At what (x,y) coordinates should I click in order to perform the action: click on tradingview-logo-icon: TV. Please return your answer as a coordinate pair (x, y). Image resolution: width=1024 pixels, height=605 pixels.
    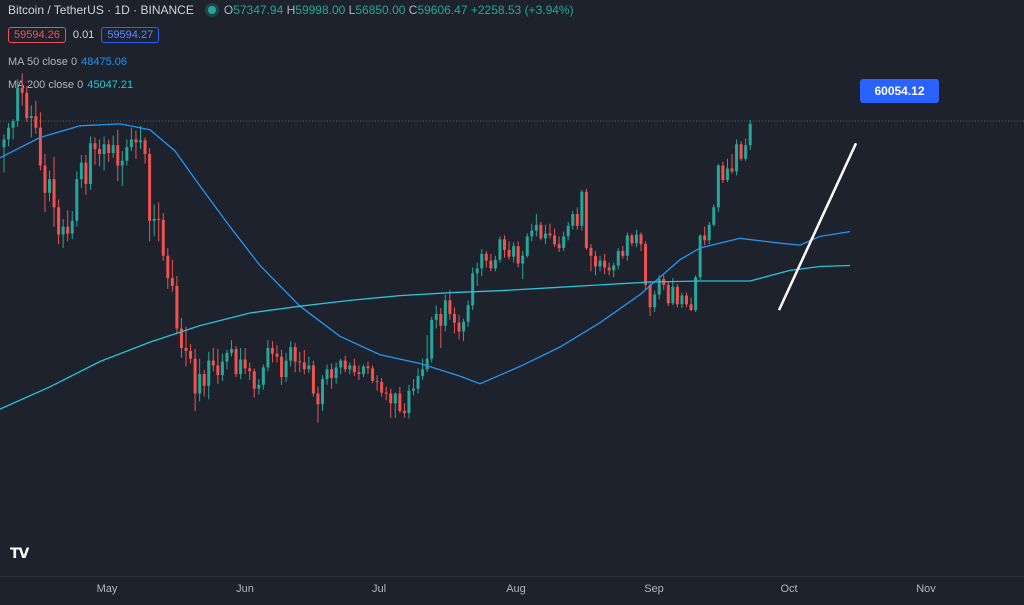
    Looking at the image, I should click on (19, 554).